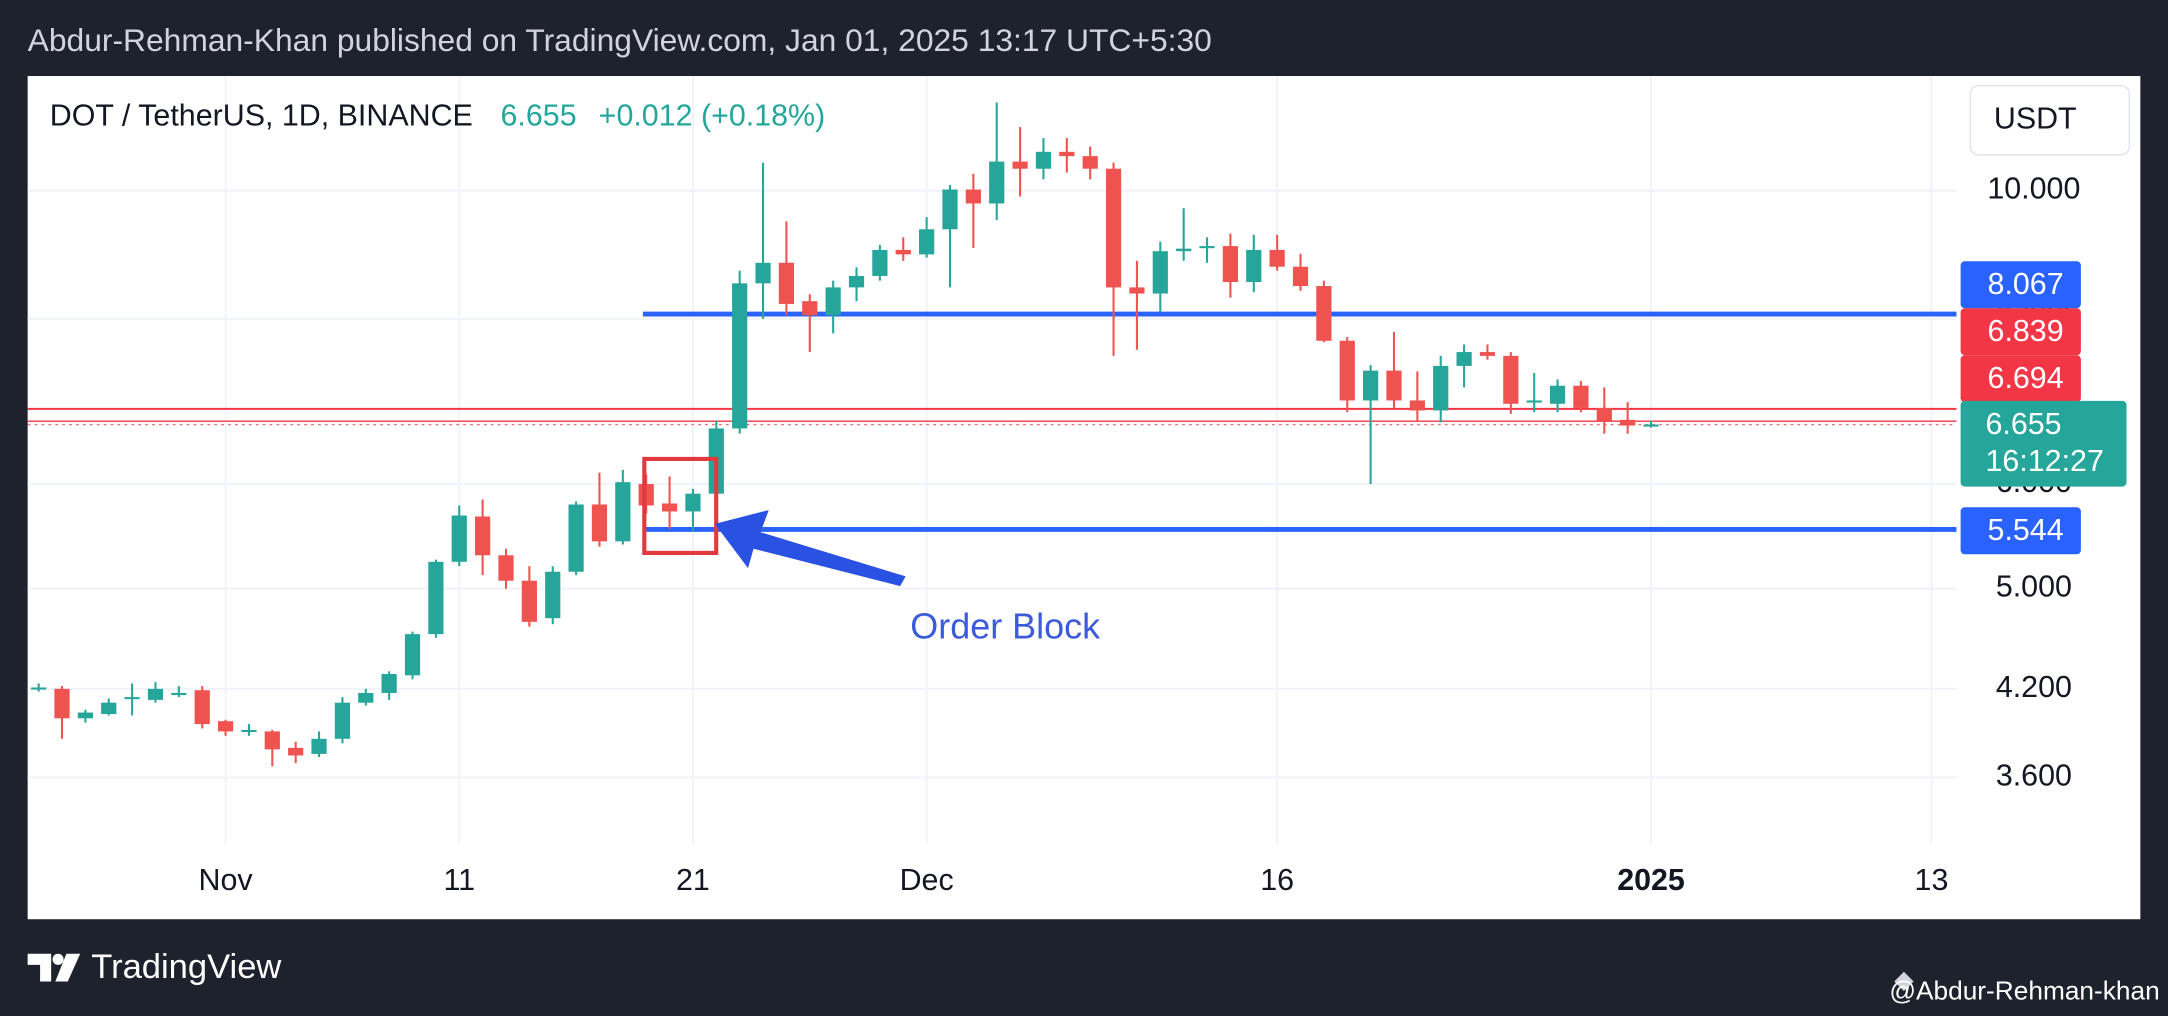 The image size is (2168, 1016). Describe the element at coordinates (2034, 587) in the screenshot. I see `y-tick-label: 5.000` at that location.